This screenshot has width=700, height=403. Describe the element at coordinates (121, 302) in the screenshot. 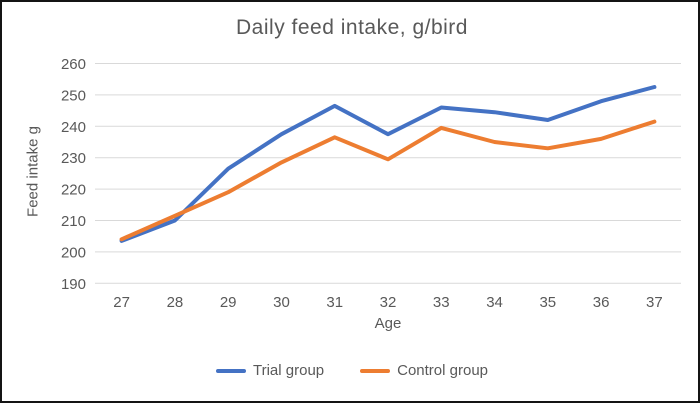

I see `x-tick-label: 27` at that location.